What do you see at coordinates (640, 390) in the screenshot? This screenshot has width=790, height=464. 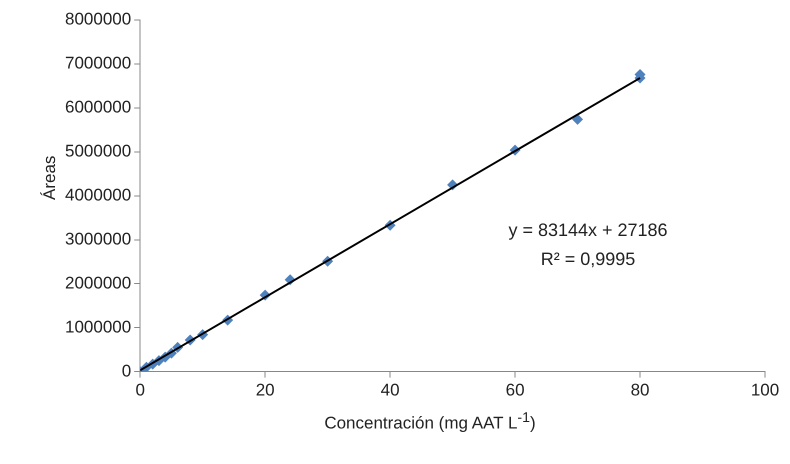 I see `x-tick-label: 80` at bounding box center [640, 390].